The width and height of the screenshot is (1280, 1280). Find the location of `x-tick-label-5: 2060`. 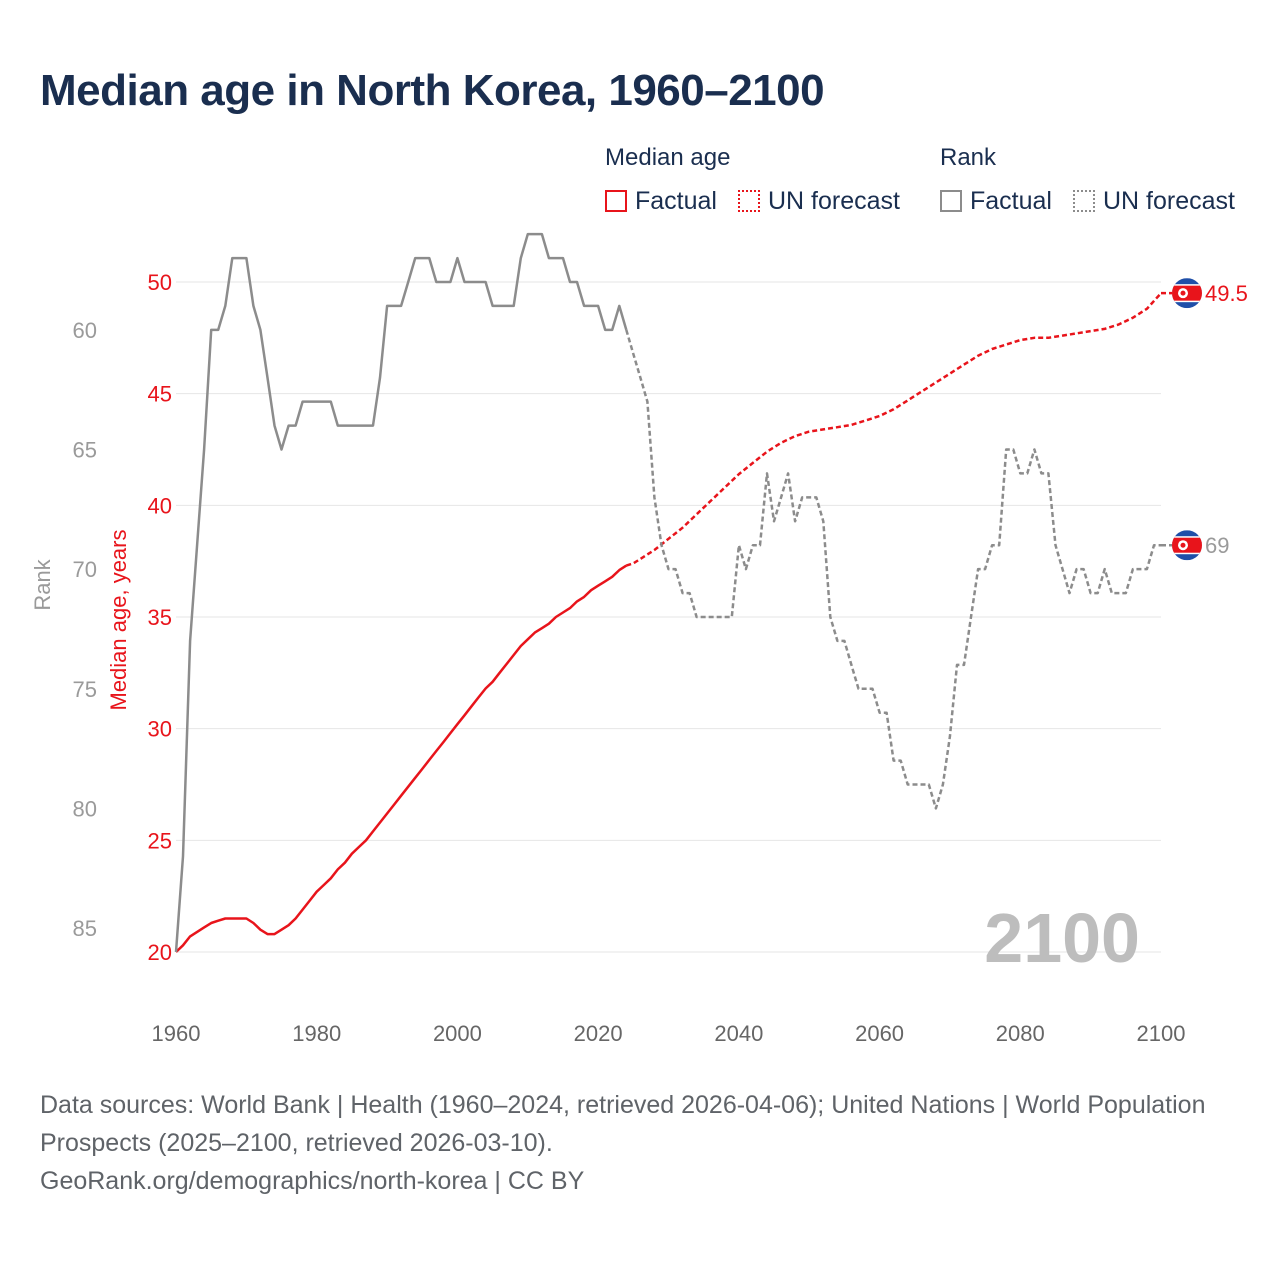

x-tick-label-5: 2060 is located at coordinates (879, 1033).